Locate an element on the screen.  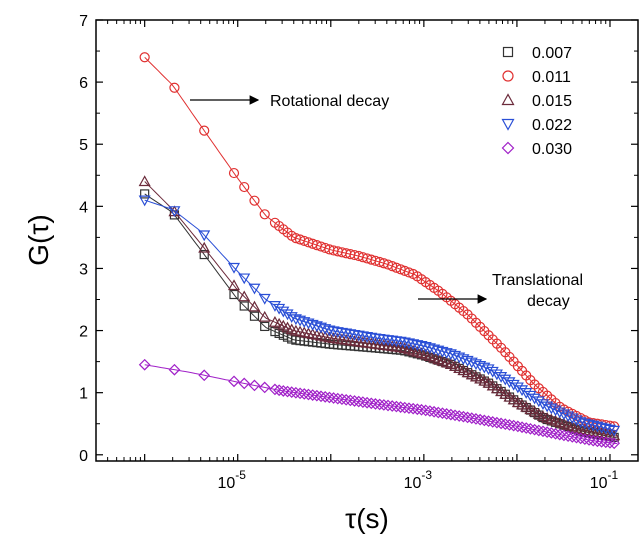
legend: 0.007 0.011 0.015 0.022 0.030 is located at coordinates (536, 101).